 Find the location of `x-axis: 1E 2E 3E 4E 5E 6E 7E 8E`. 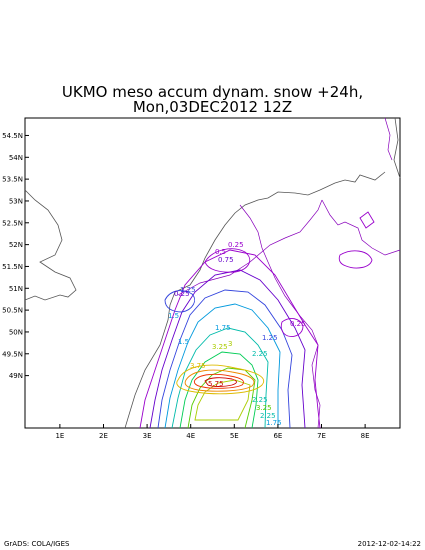

x-axis: 1E 2E 3E 4E 5E 6E 7E 8E is located at coordinates (212, 432).